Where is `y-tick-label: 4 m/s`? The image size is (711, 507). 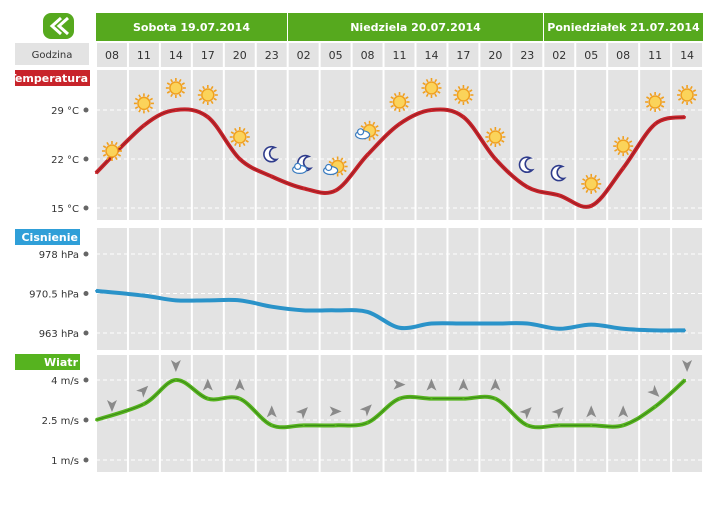 y-tick-label: 4 m/s is located at coordinates (65, 381).